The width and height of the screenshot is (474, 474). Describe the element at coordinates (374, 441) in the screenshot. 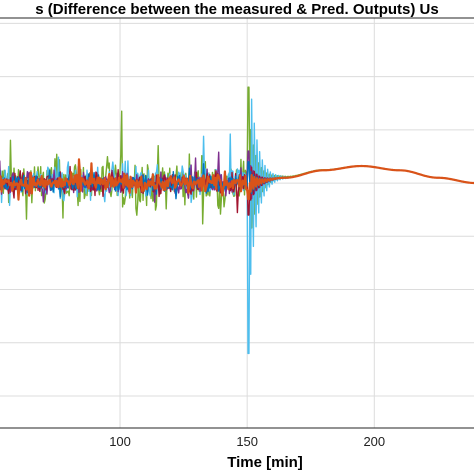

I see `x-tick-label: 200` at that location.